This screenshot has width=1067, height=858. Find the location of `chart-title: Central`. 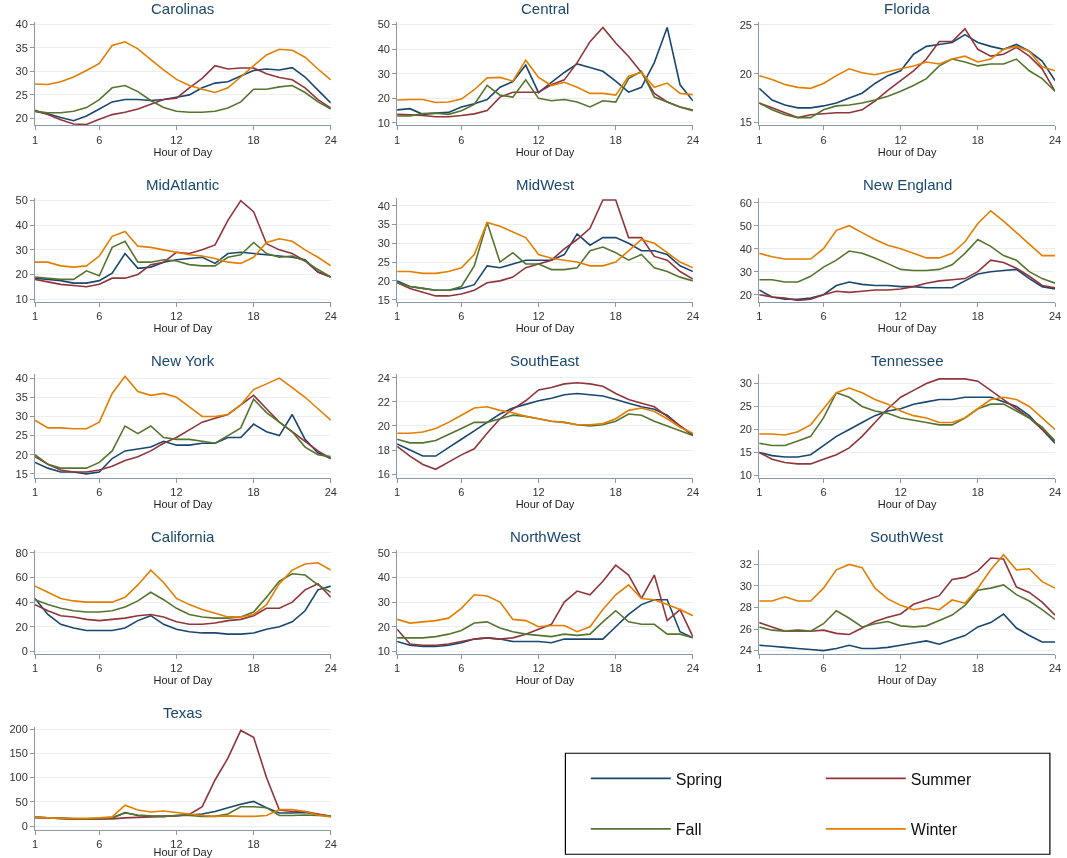

chart-title: Central is located at coordinates (545, 8).